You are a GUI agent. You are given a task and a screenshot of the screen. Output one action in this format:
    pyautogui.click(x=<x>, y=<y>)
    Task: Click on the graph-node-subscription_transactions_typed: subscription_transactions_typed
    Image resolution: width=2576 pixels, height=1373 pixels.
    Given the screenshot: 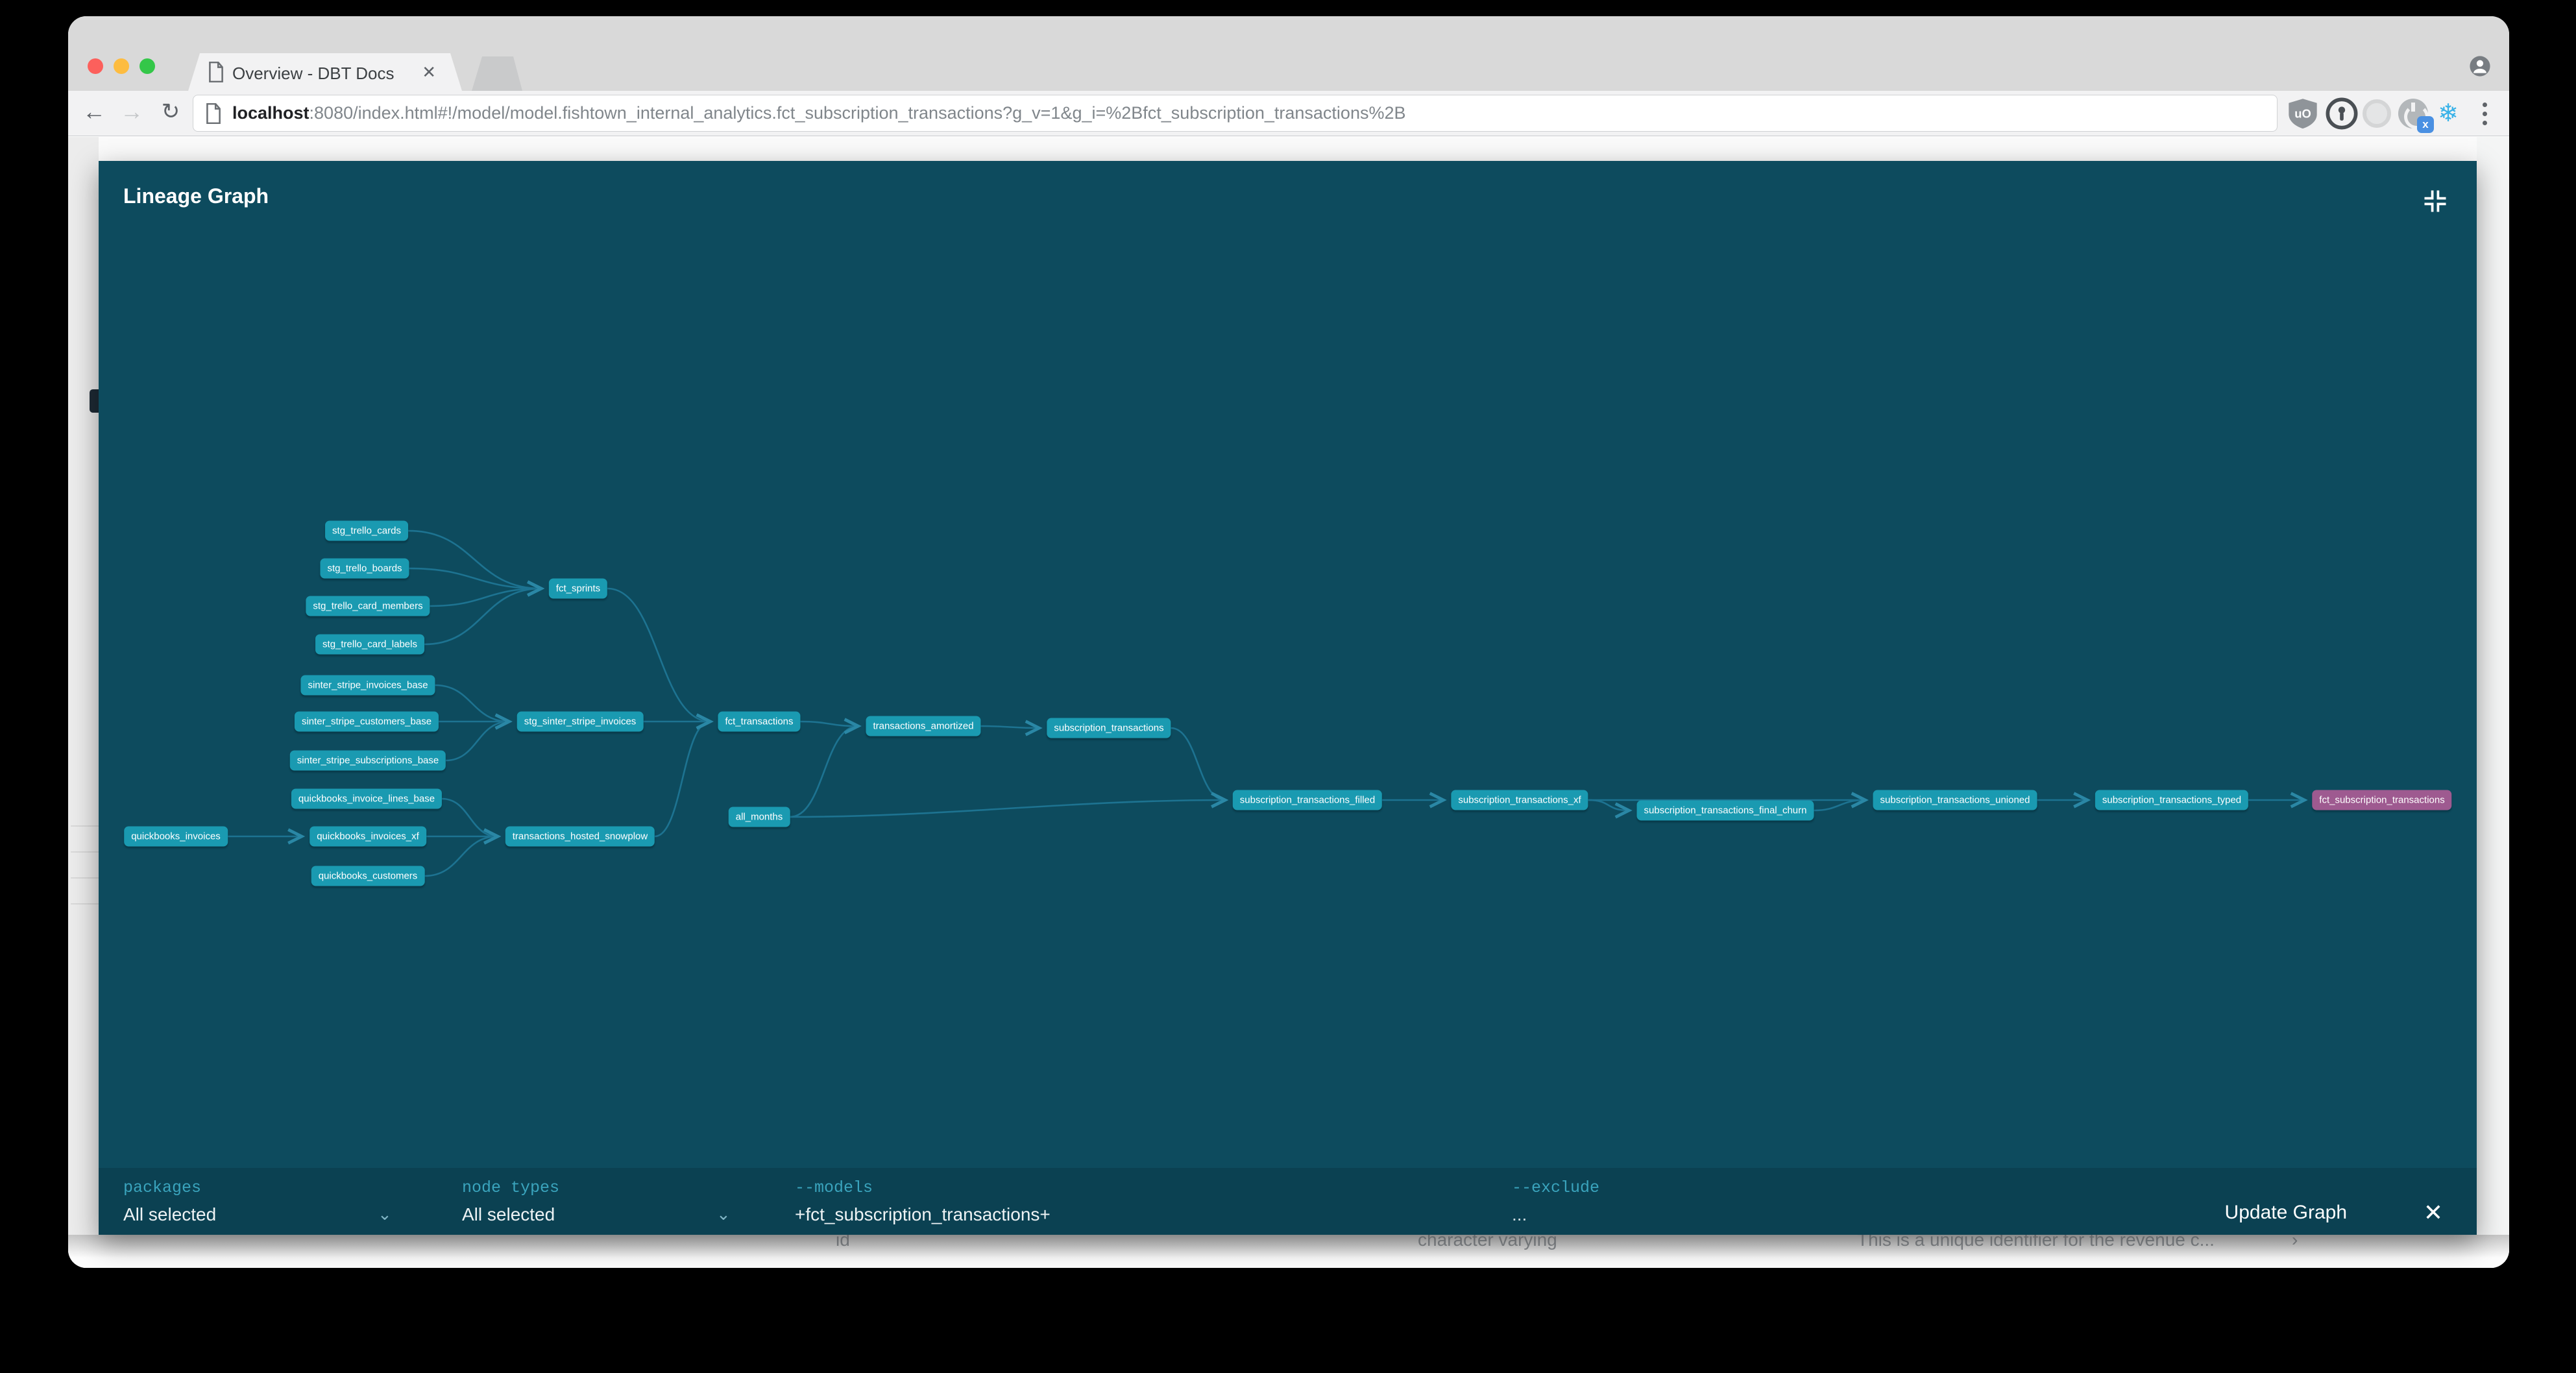 What is the action you would take?
    pyautogui.click(x=2172, y=800)
    